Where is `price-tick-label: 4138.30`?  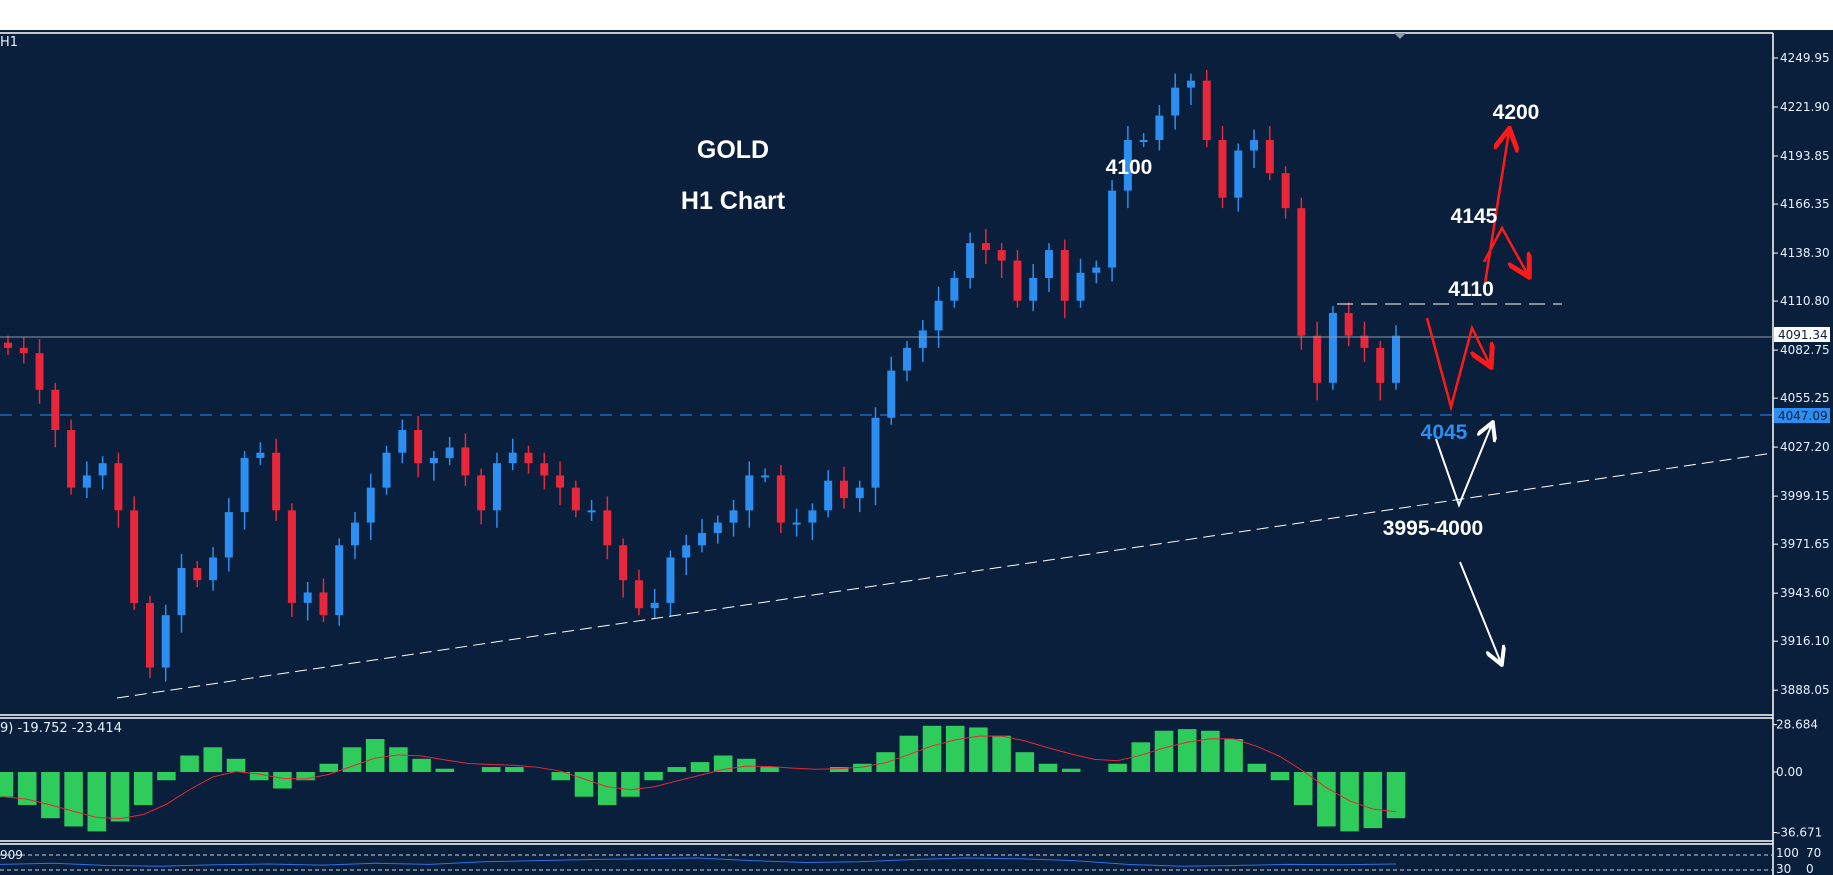 price-tick-label: 4138.30 is located at coordinates (1805, 253).